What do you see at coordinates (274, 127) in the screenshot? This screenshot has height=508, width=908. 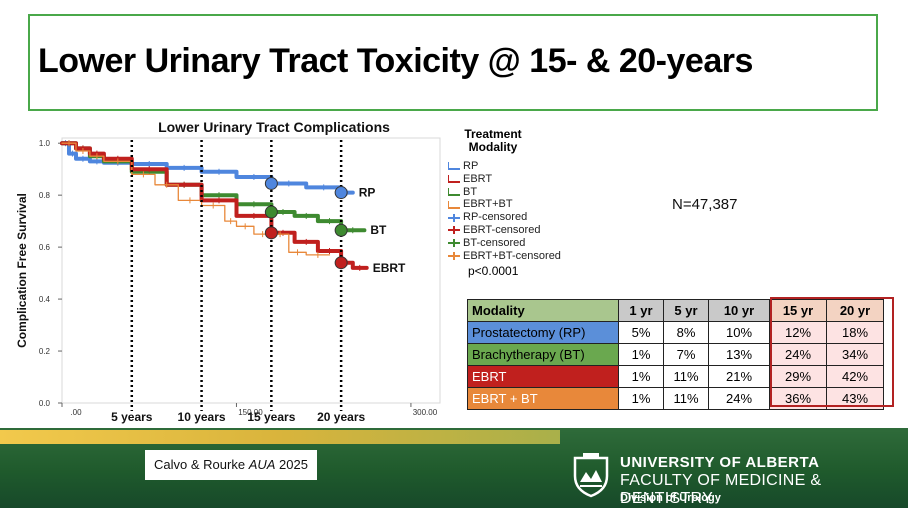 I see `chart-title: Lower Urinary Tract Complications` at bounding box center [274, 127].